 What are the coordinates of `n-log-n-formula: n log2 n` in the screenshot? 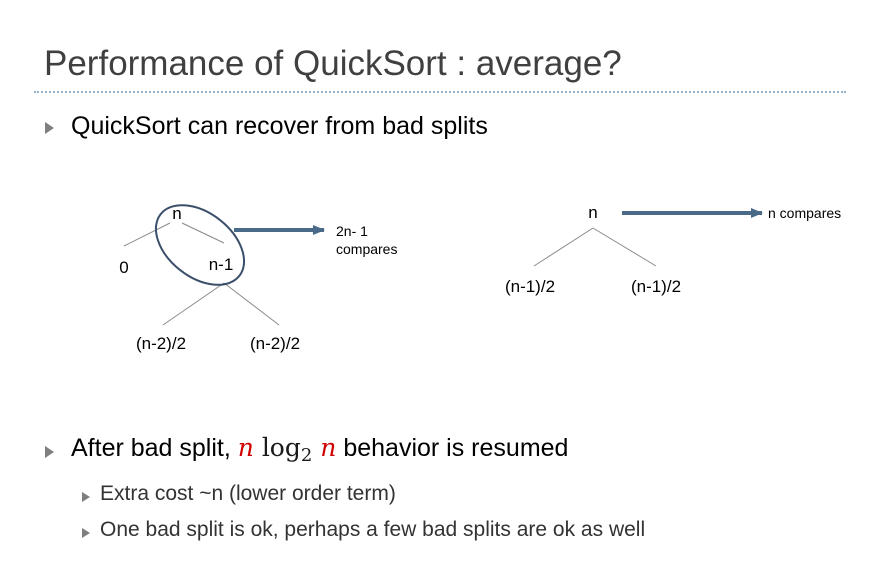 It's located at (287, 449).